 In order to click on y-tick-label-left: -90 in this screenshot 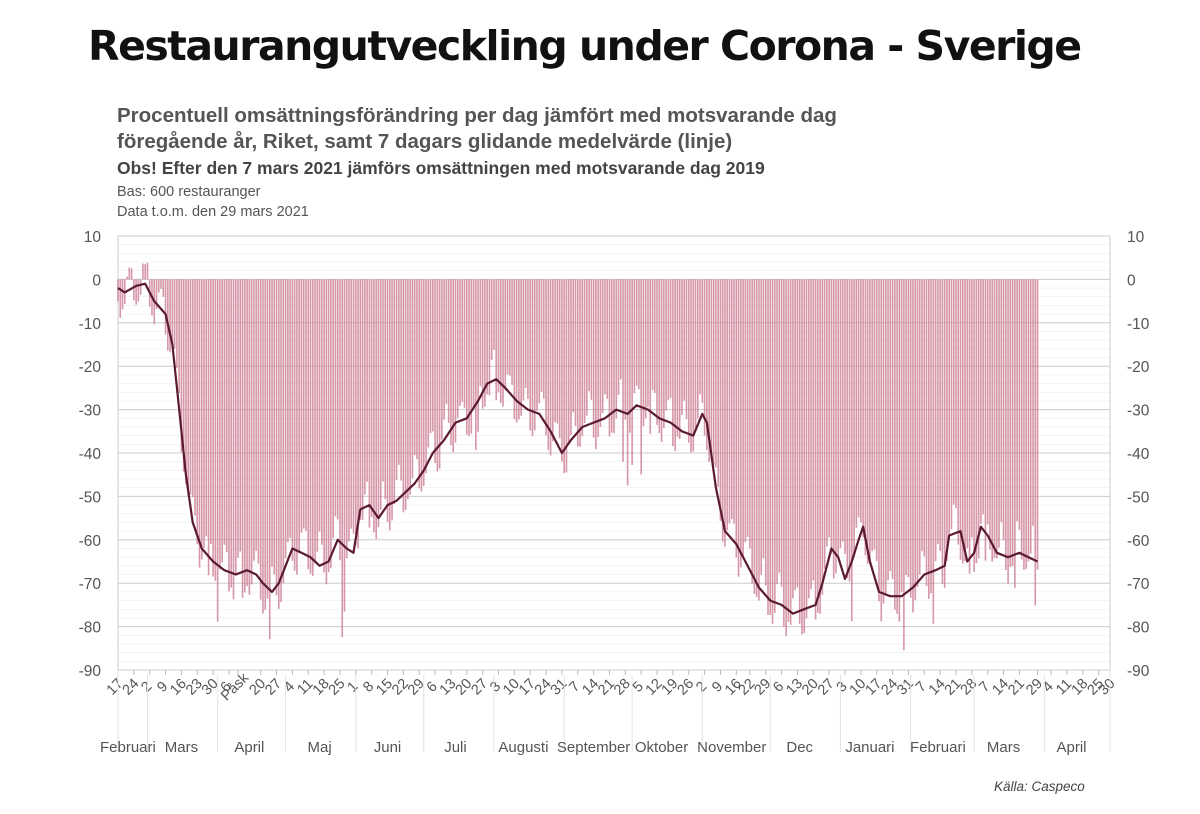, I will do `click(90, 671)`.